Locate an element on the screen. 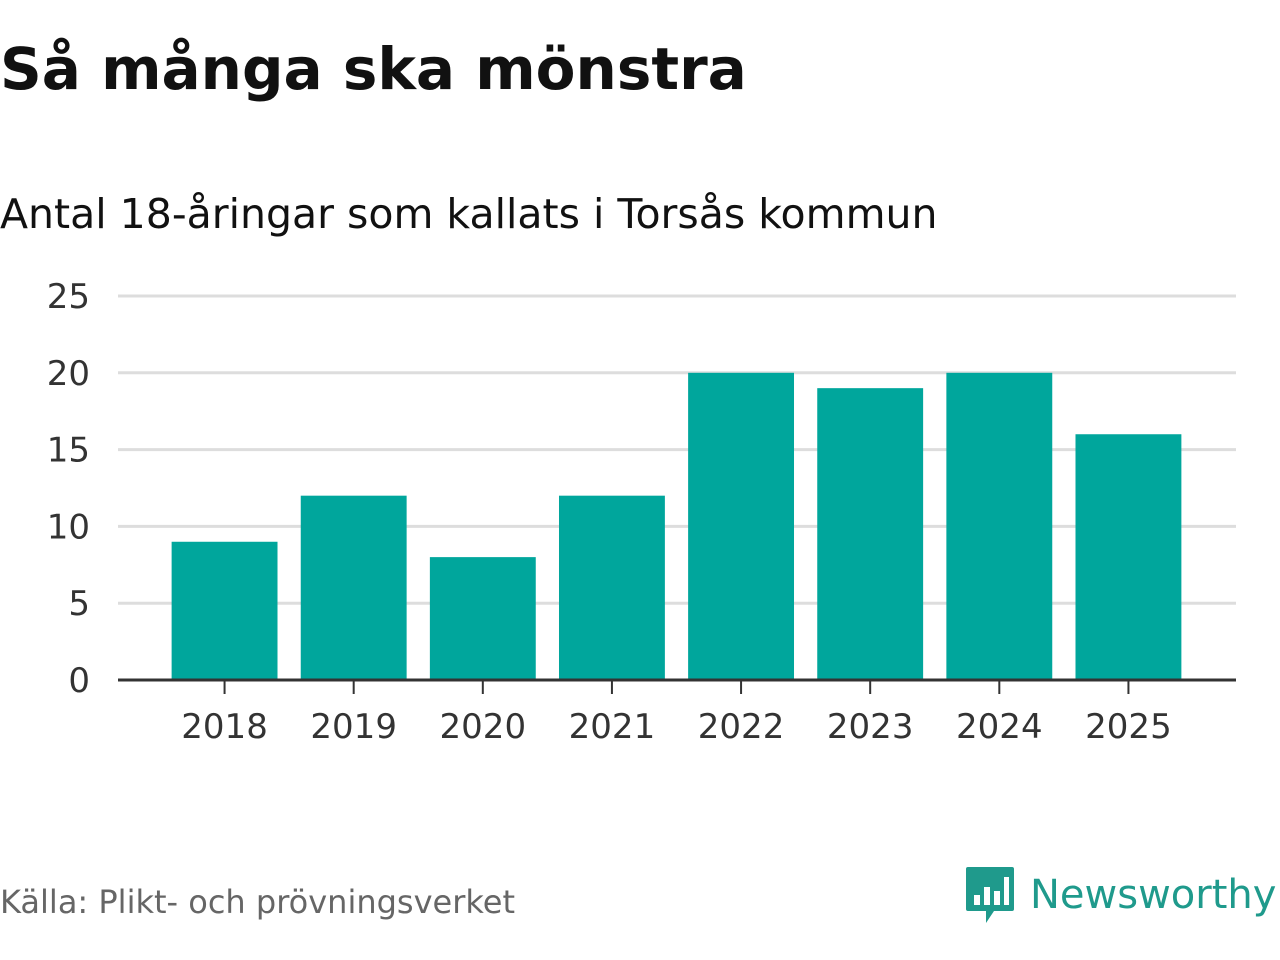 Image resolution: width=1280 pixels, height=960 pixels. x-tick-label: 2023 is located at coordinates (870, 727).